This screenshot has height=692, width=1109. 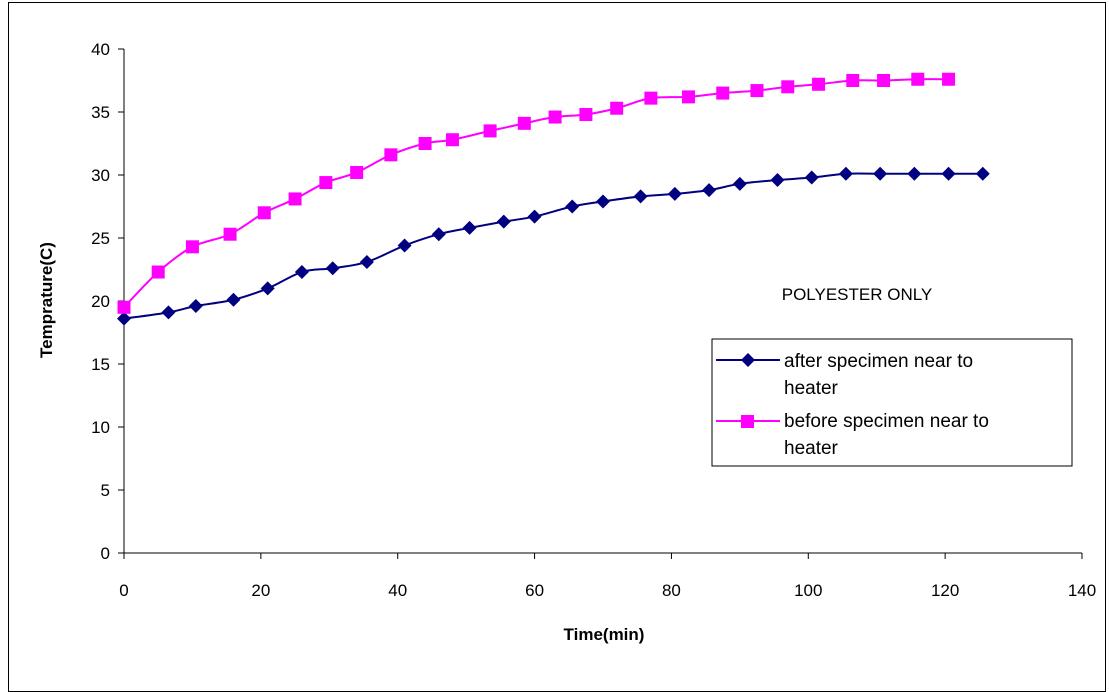 What do you see at coordinates (1082, 590) in the screenshot?
I see `x-tick-label: 140` at bounding box center [1082, 590].